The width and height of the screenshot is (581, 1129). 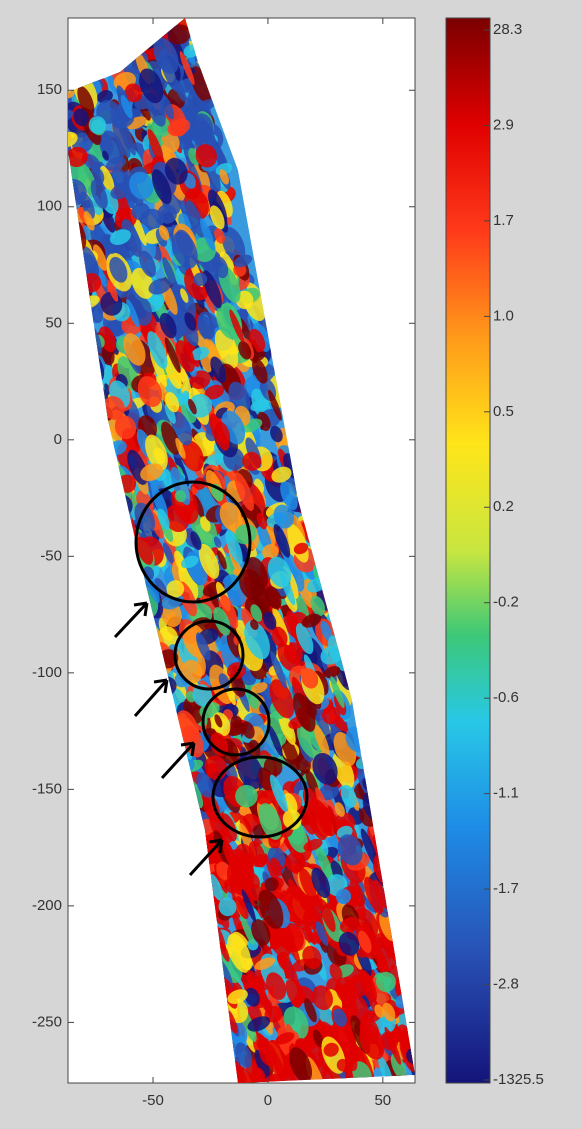 What do you see at coordinates (503, 411) in the screenshot?
I see `colorbar-tick-label: 0.5` at bounding box center [503, 411].